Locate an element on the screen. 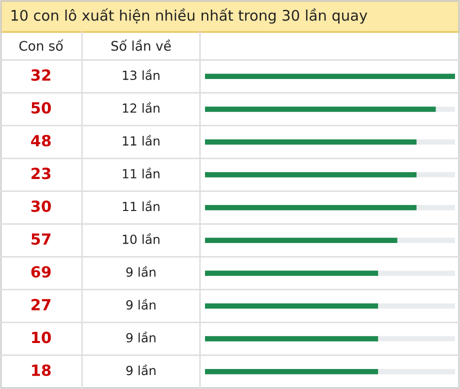 The height and width of the screenshot is (389, 460). y-tick-label: 57 is located at coordinates (41, 239).